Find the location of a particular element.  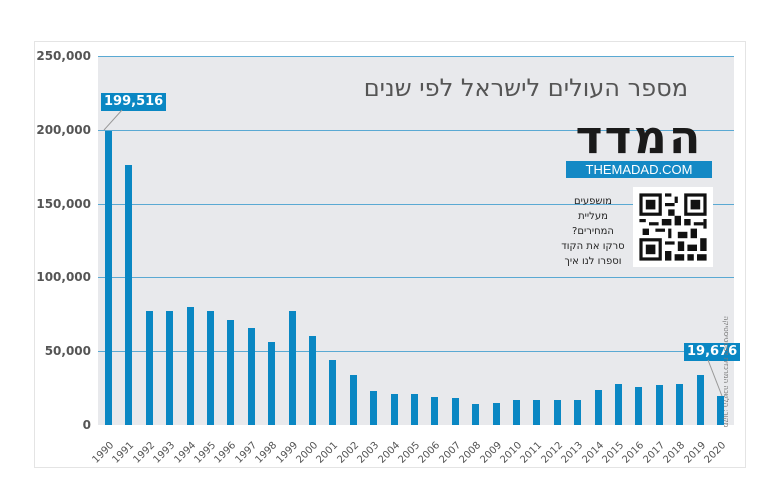

cta-line: סרקו את הקוד is located at coordinates (593, 246).